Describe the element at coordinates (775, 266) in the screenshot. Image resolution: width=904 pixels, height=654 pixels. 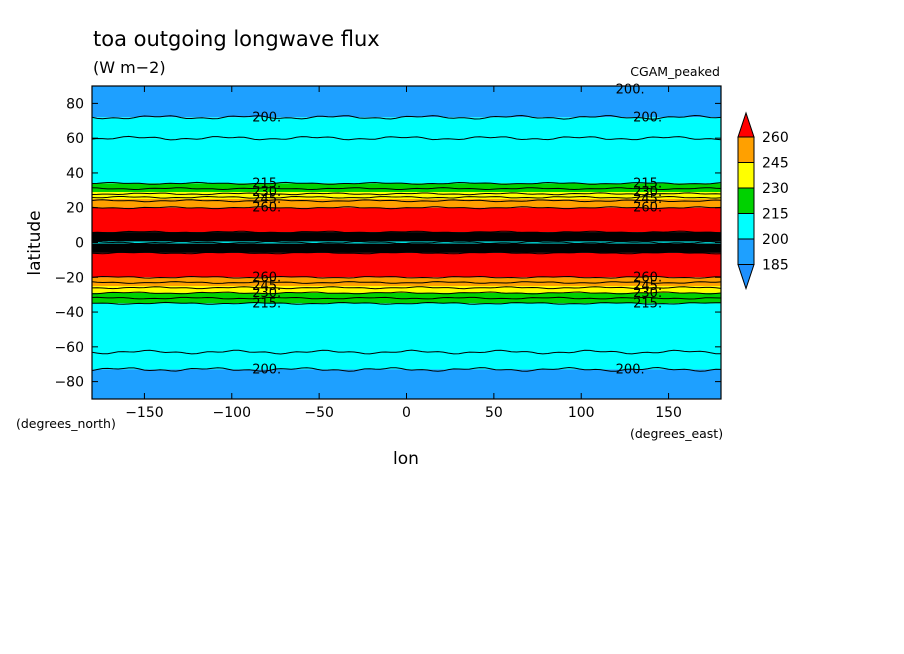
I see `colorbar-label: 185` at that location.